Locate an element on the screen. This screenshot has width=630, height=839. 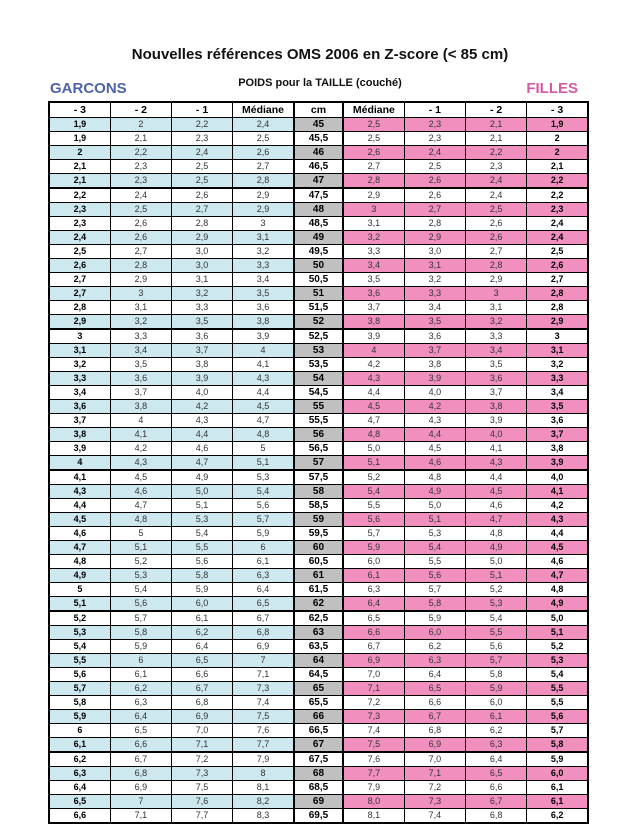
table-row: 2 2,2 2,4 2,6 46 2,6 2,4 2,2 2 is located at coordinates (318, 152).